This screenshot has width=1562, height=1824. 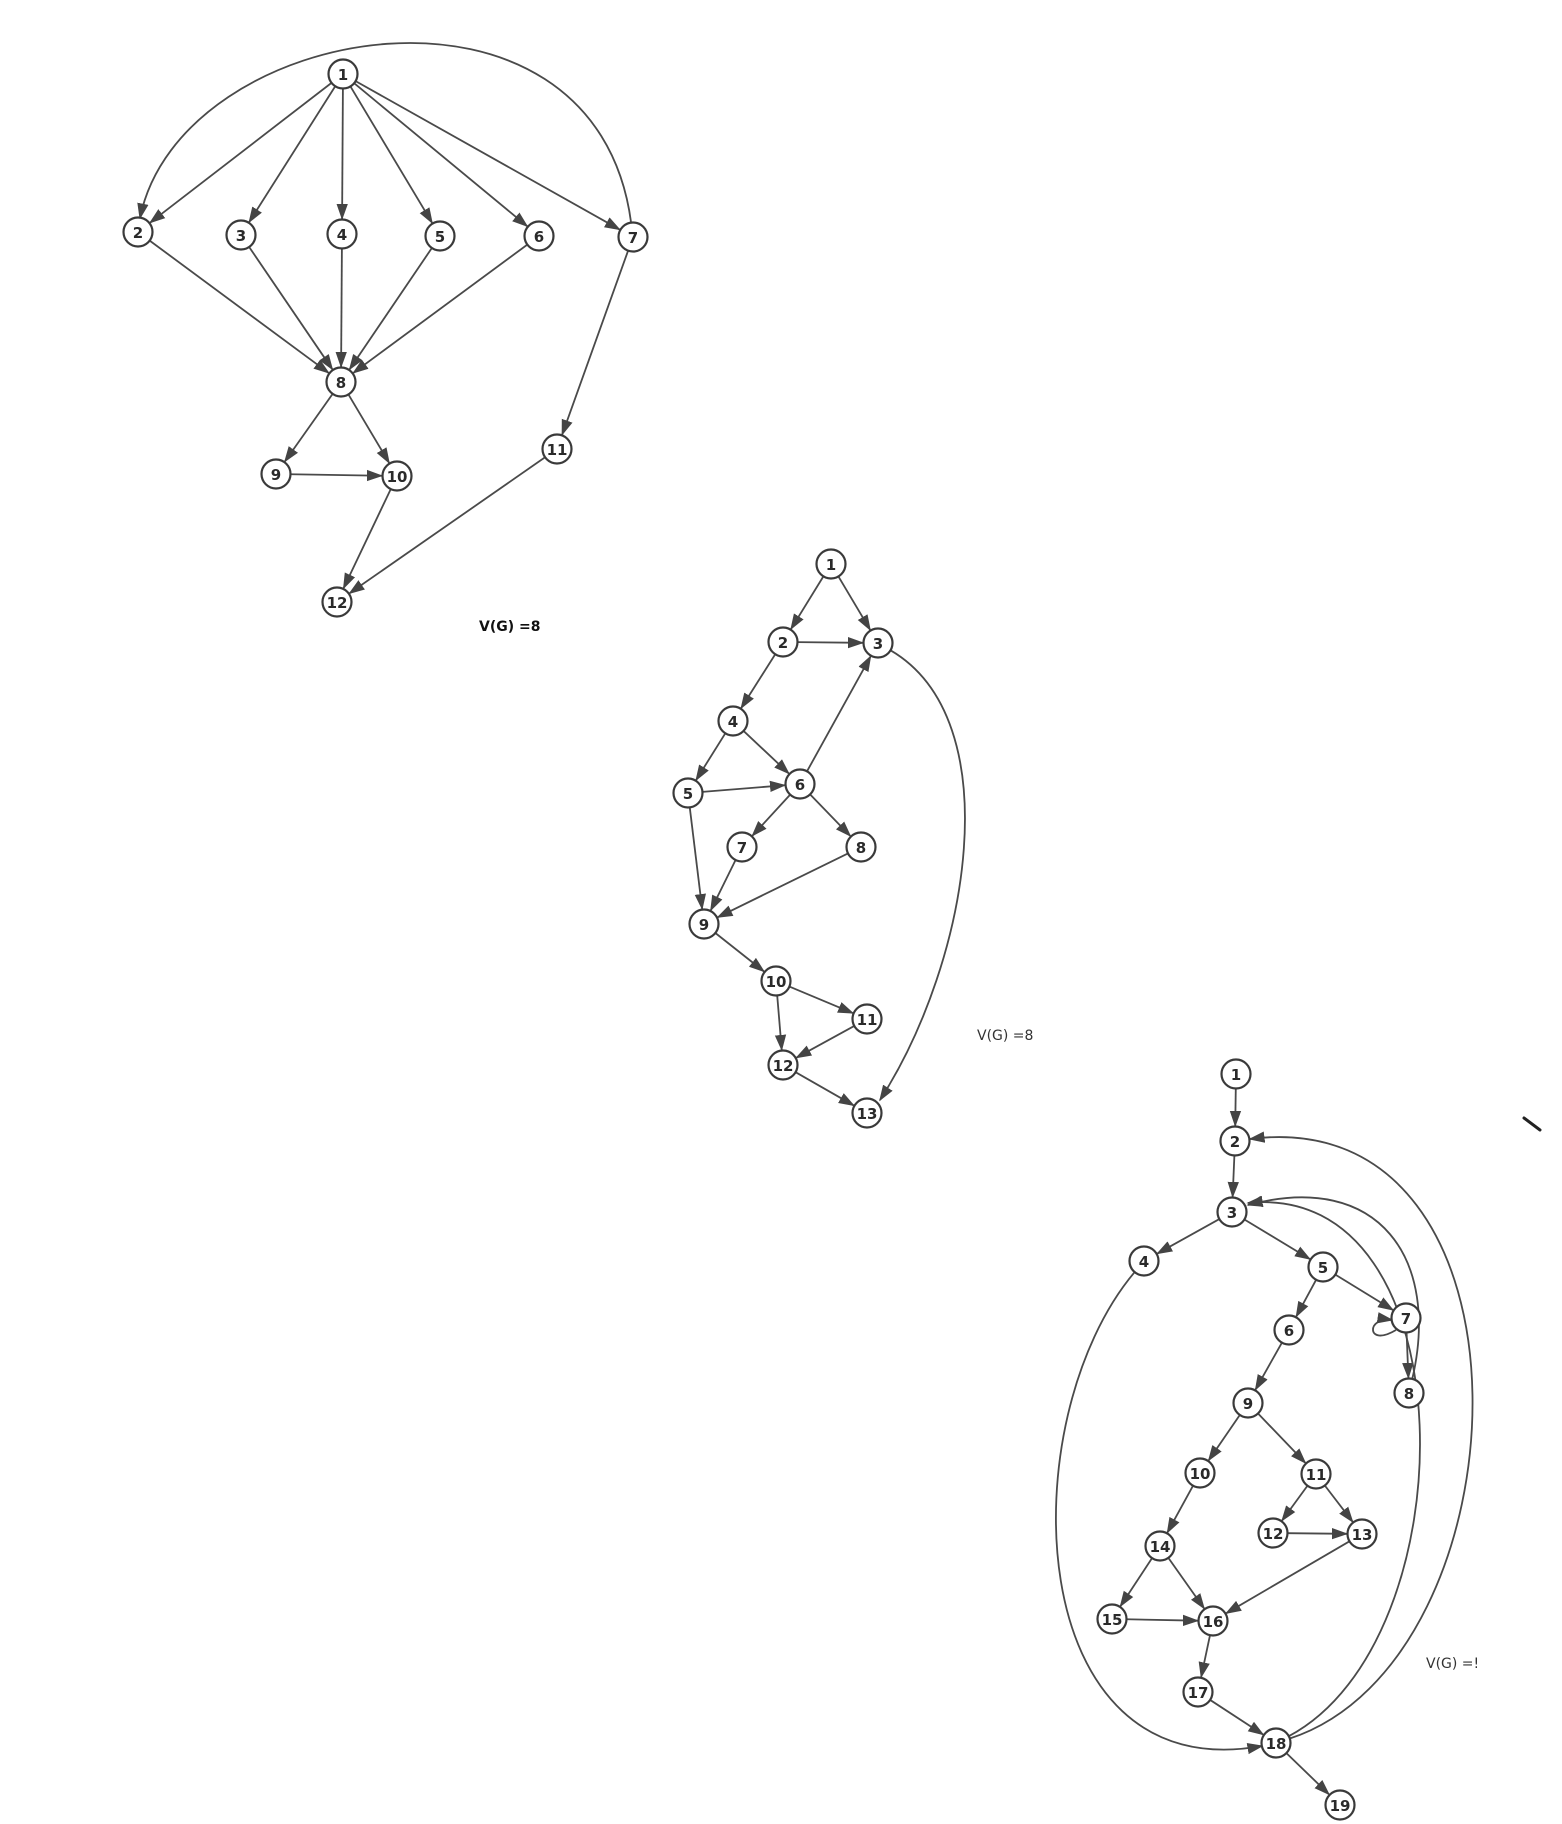 I want to click on graph-3-node-11: 11, so click(x=1316, y=1474).